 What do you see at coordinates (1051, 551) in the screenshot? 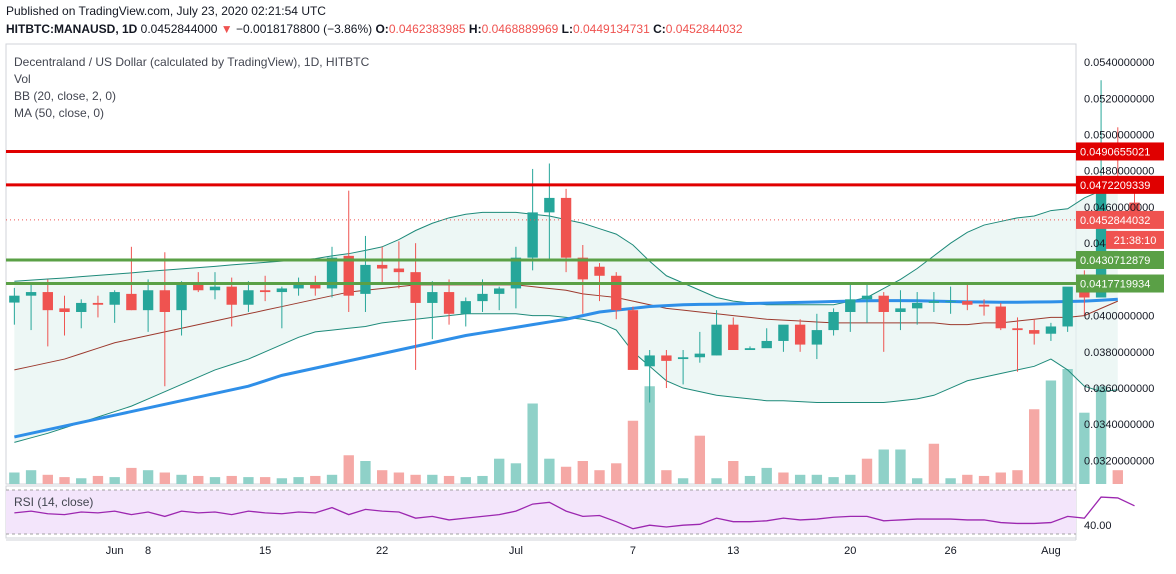
I see `x-tick-label: Aug` at bounding box center [1051, 551].